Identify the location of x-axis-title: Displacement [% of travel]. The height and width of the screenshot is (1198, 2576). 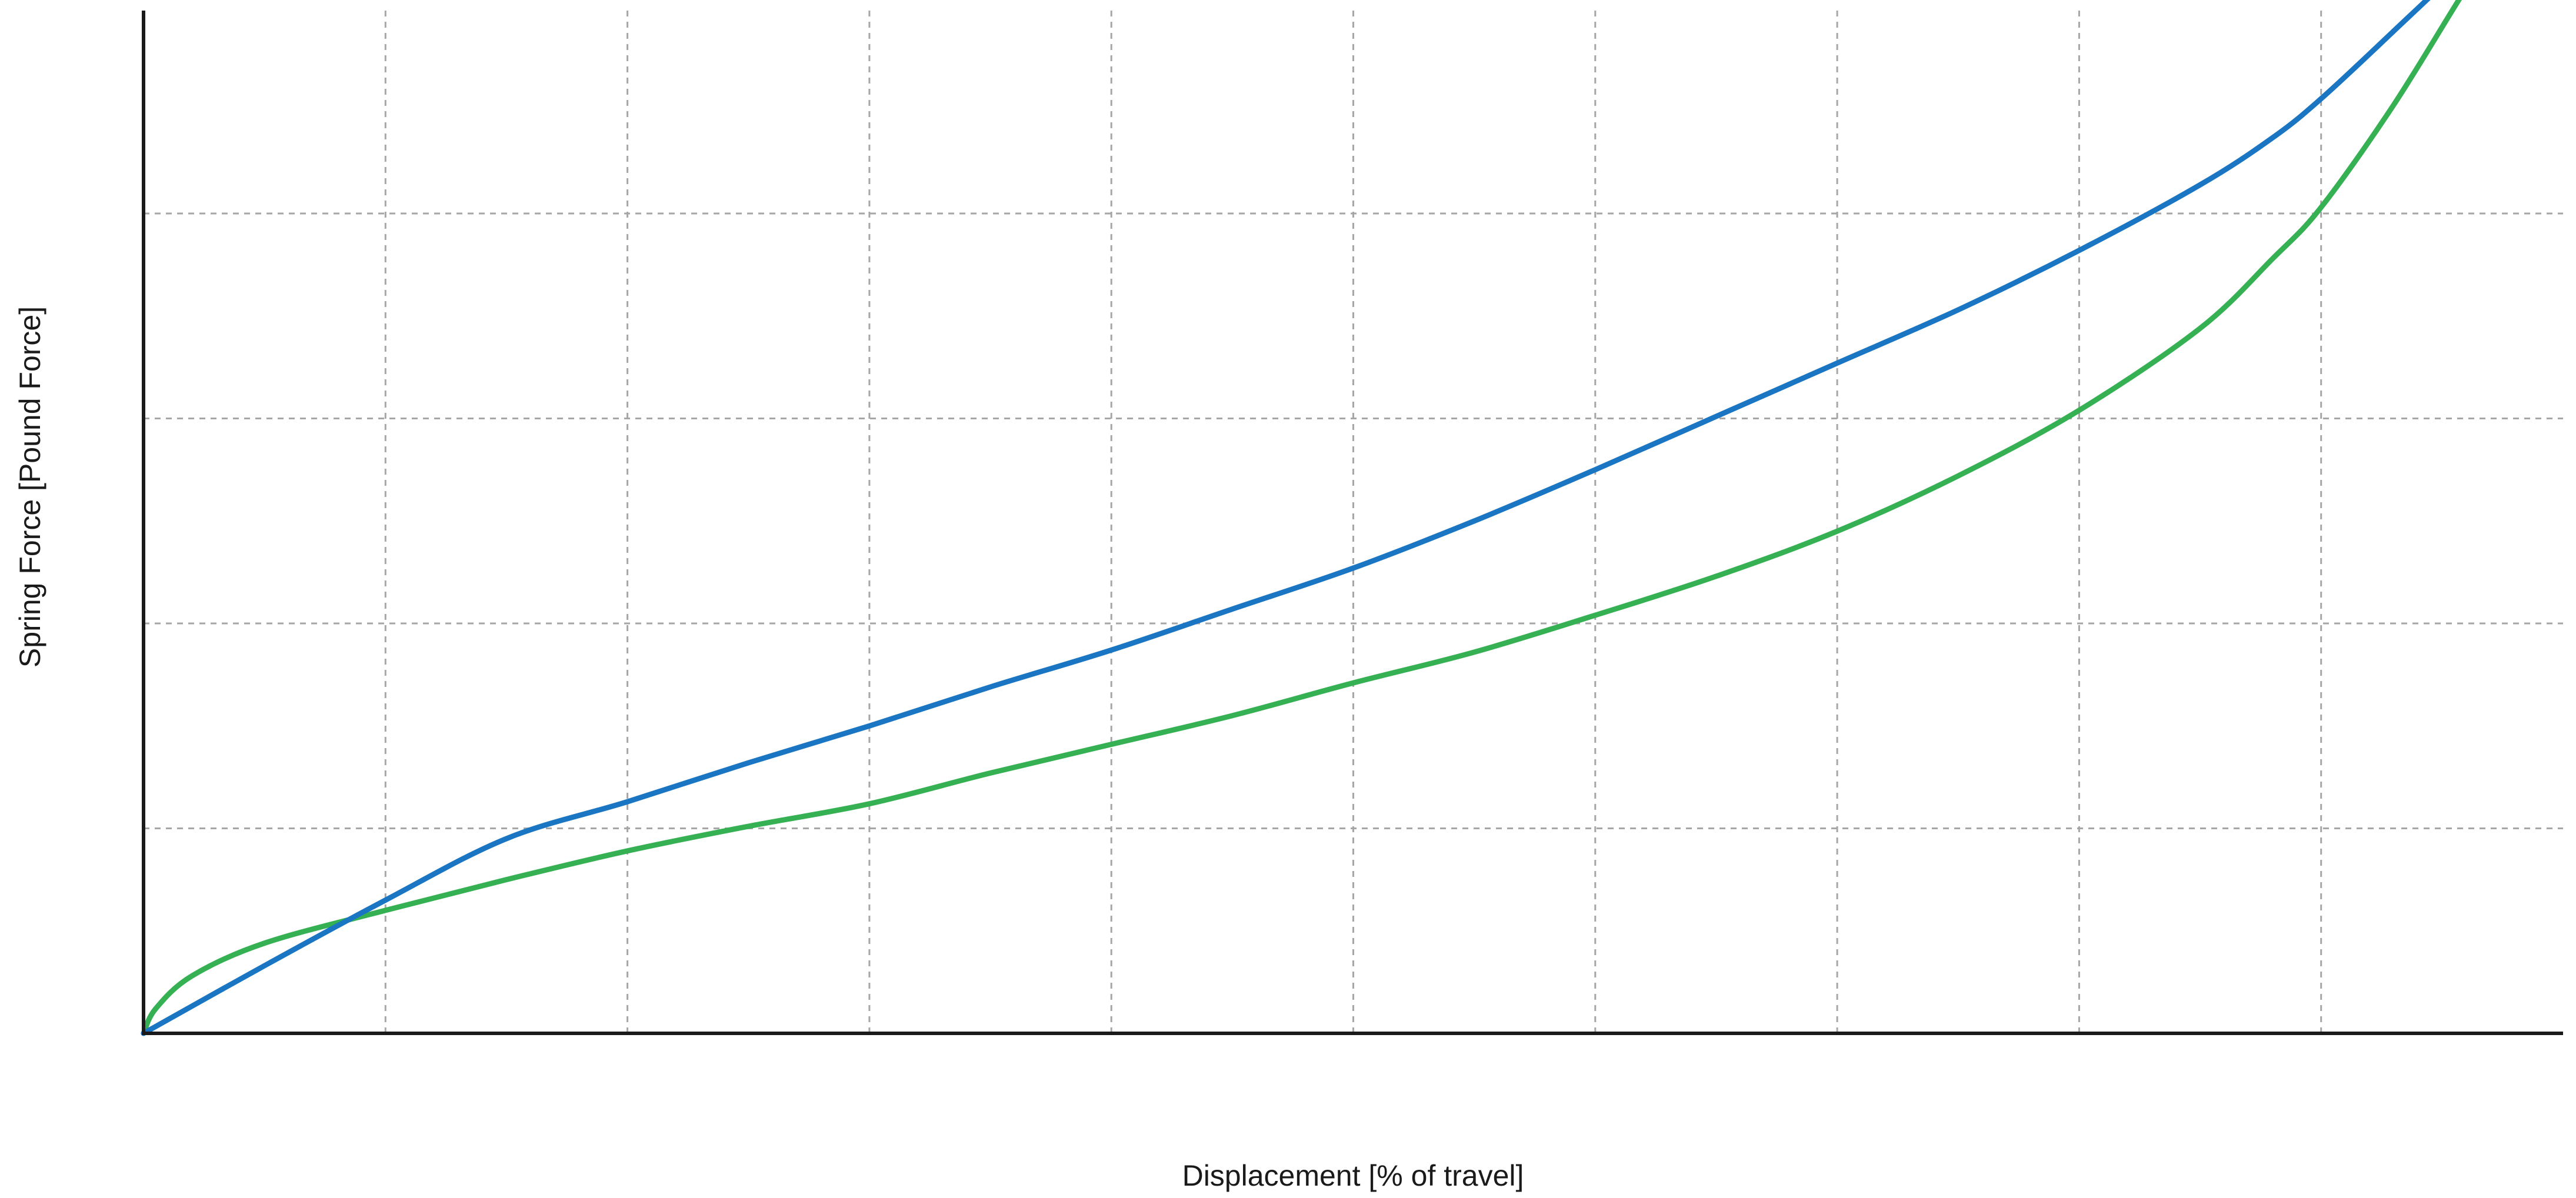
(1353, 1176).